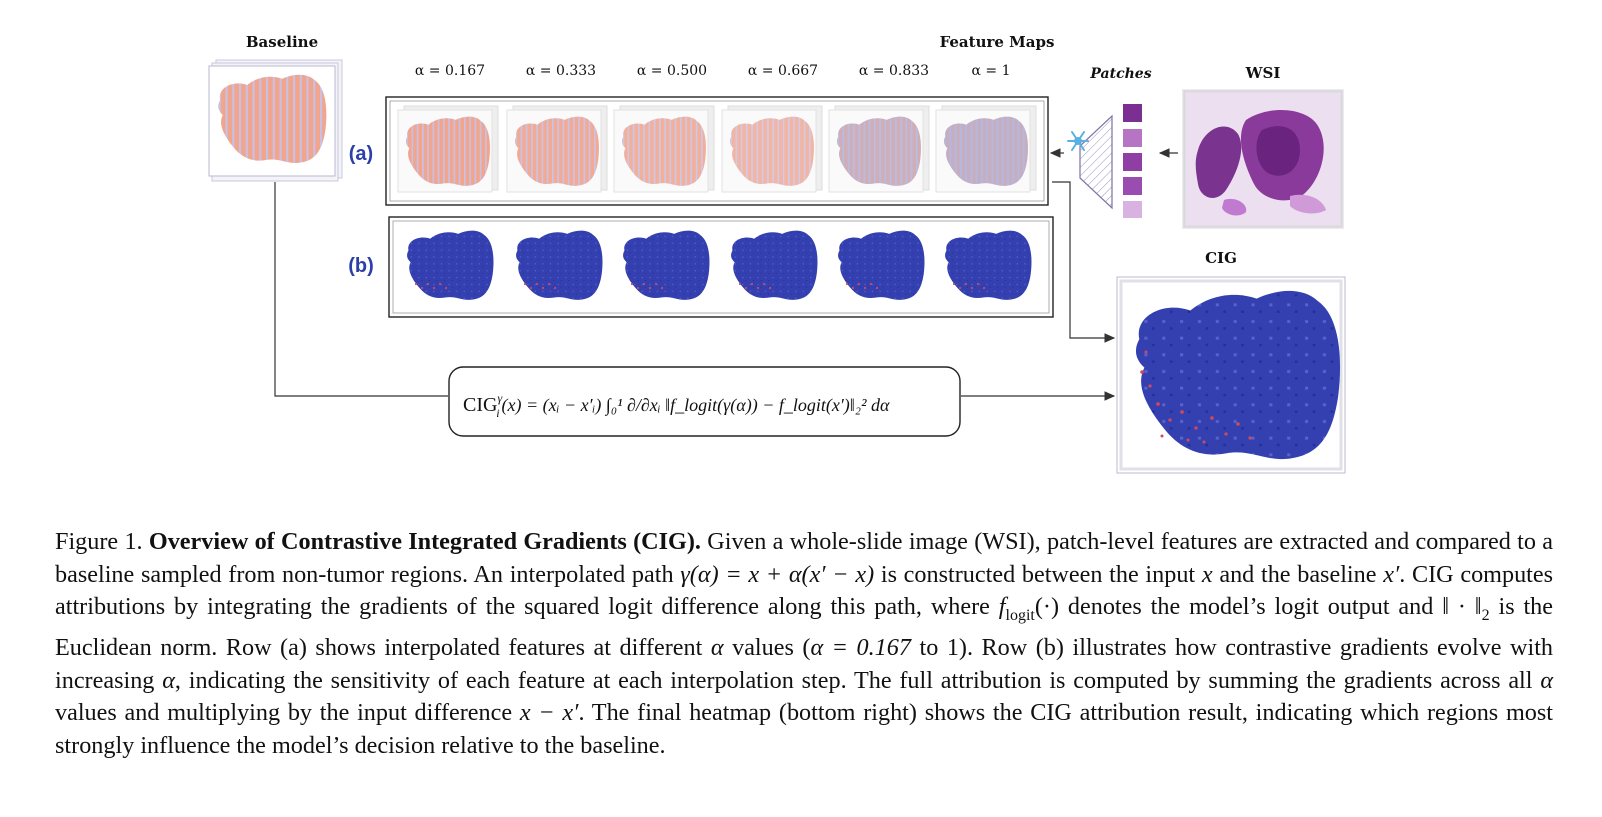 The height and width of the screenshot is (817, 1602). I want to click on row-a-feature-maps, so click(717, 151).